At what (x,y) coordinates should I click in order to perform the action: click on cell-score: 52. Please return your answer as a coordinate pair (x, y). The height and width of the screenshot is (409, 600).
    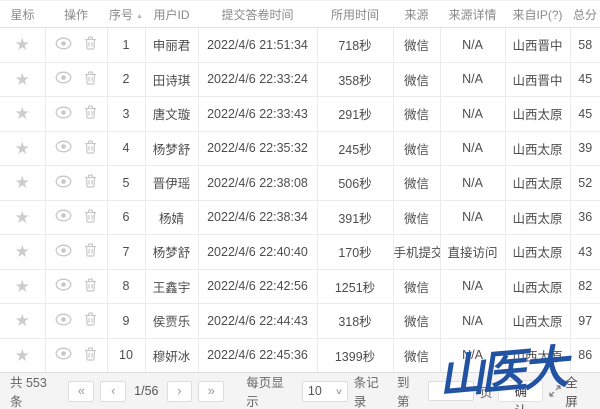
    Looking at the image, I should click on (585, 183).